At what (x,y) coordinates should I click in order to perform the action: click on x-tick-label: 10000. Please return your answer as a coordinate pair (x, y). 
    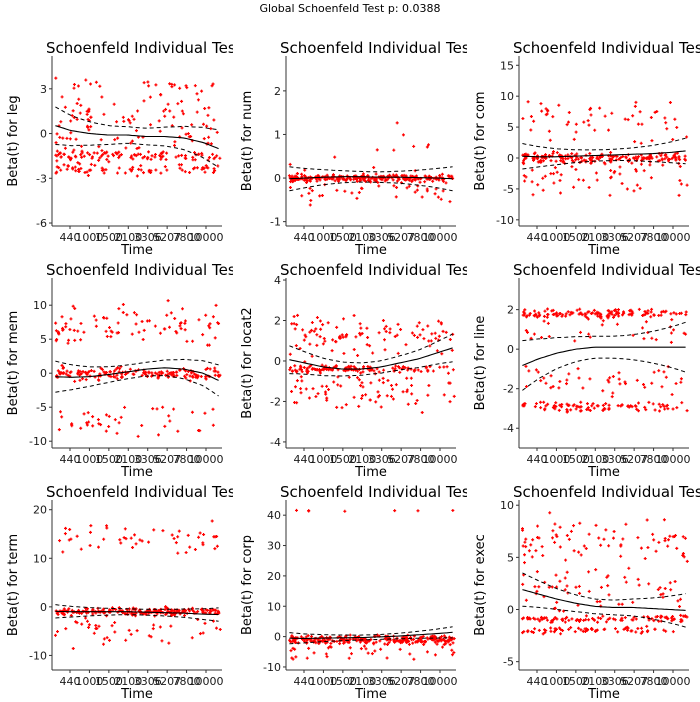
    Looking at the image, I should click on (206, 681).